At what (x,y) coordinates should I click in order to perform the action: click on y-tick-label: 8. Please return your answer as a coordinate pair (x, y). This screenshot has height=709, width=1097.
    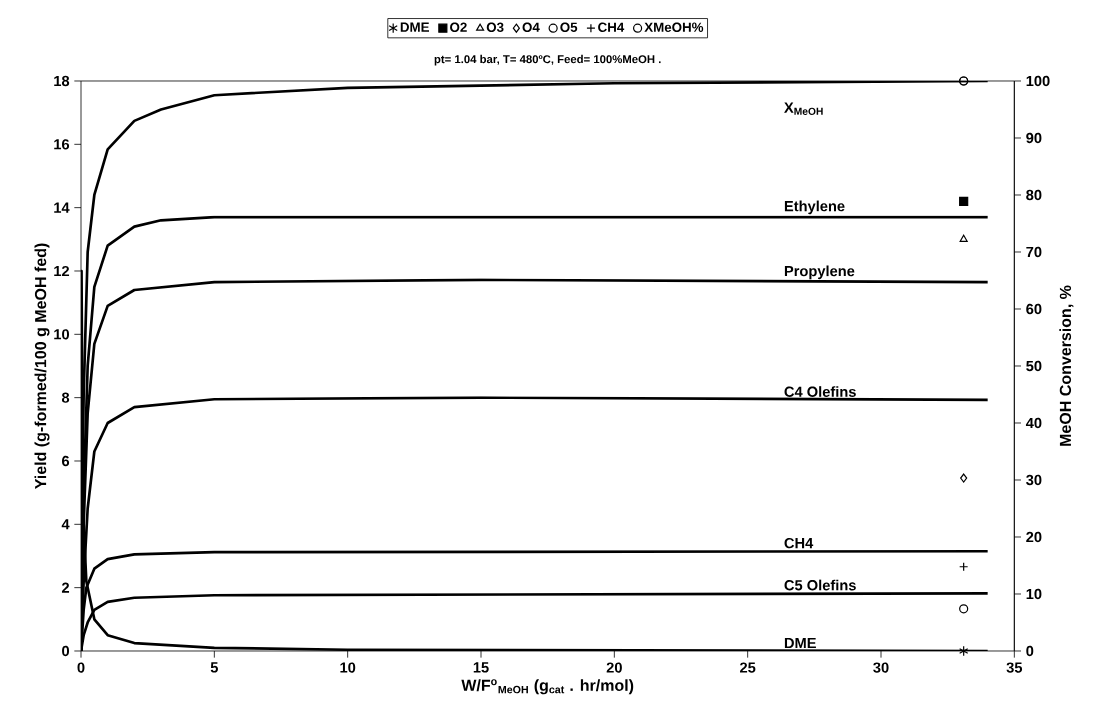
    Looking at the image, I should click on (65, 397).